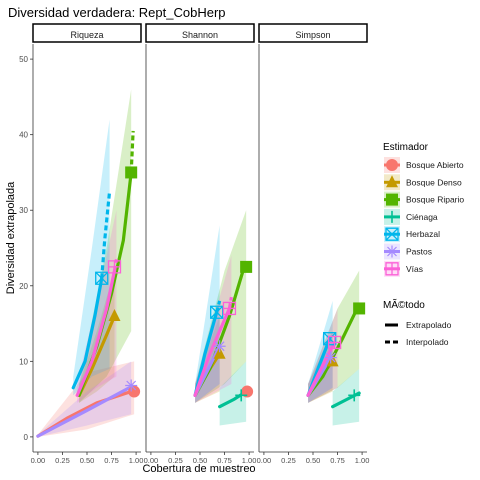 This screenshot has height=480, width=480. I want to click on legend-label-vias: Vías, so click(414, 269).